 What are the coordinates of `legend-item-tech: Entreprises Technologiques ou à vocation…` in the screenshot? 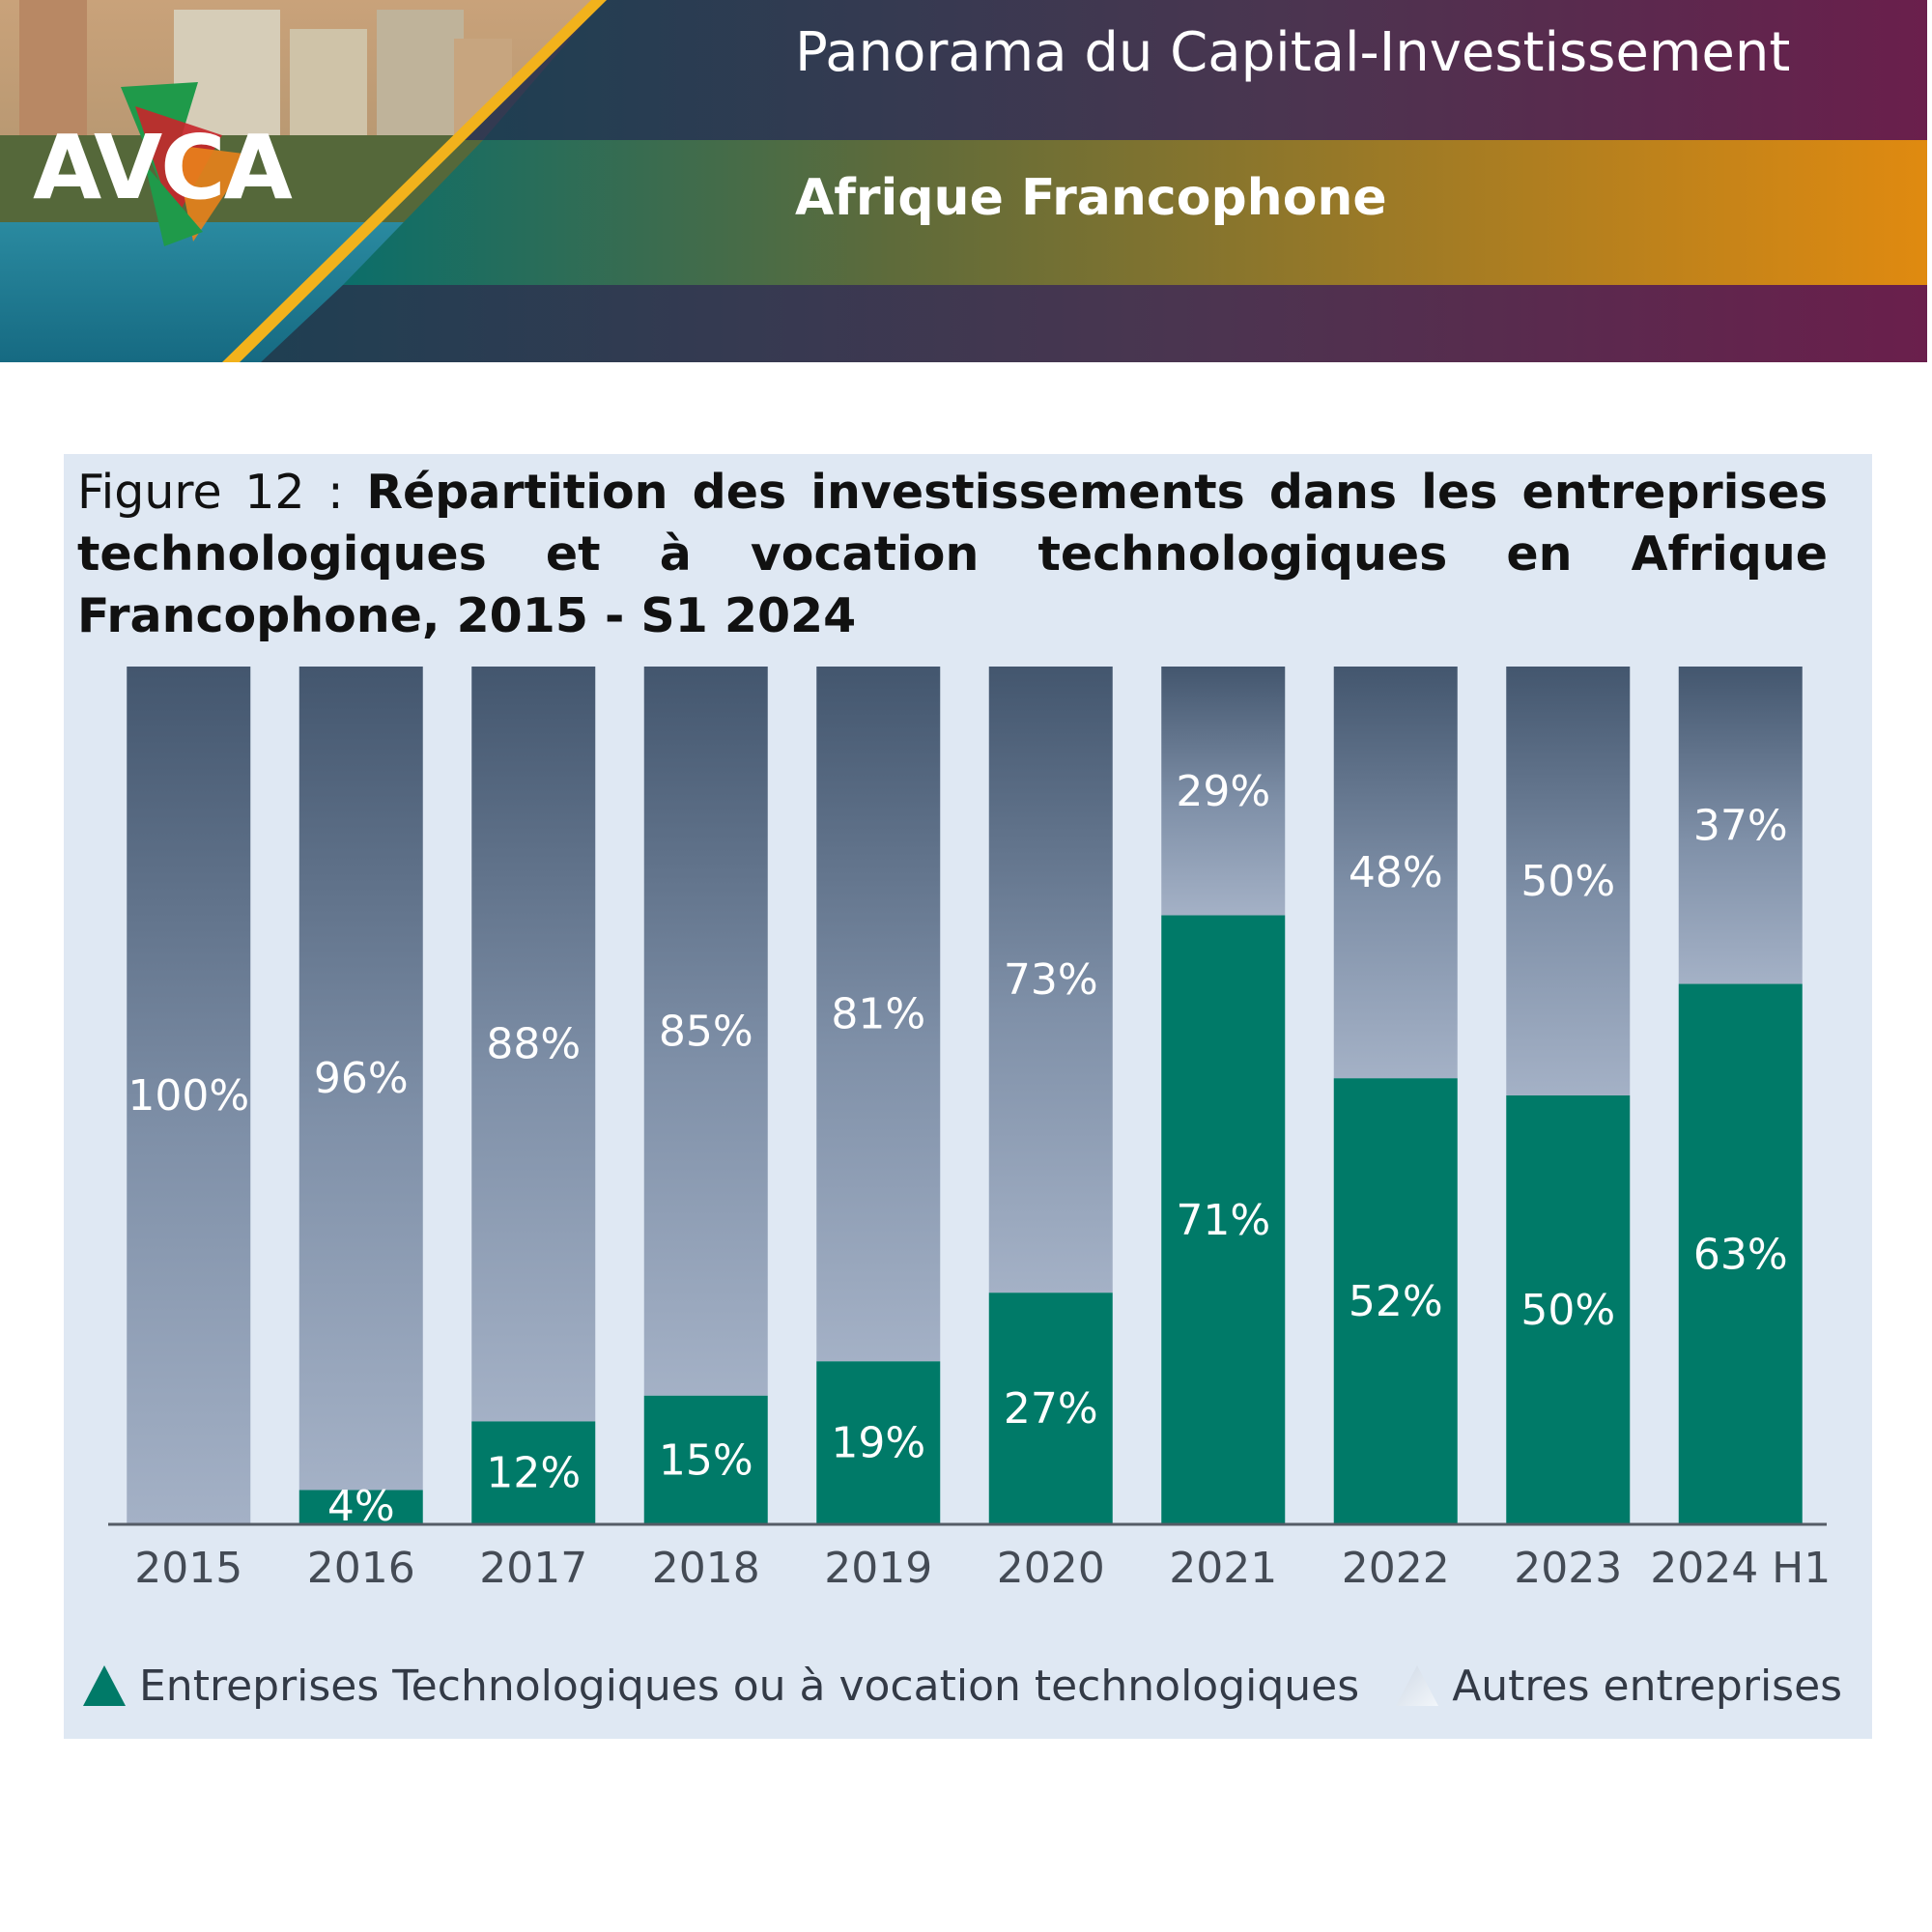 It's located at (720, 1686).